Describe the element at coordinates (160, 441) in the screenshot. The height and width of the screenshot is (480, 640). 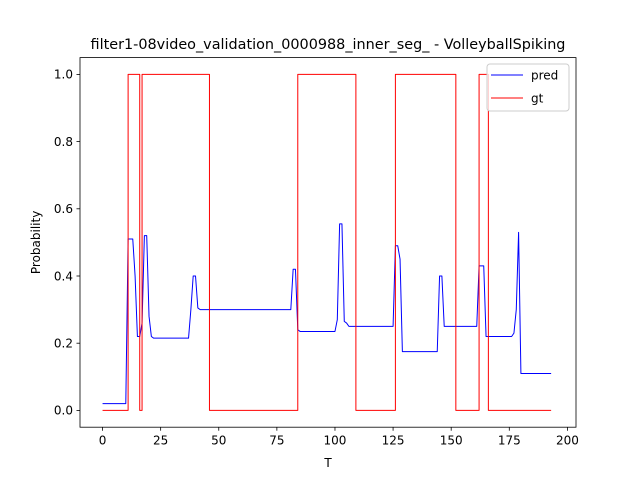
I see `x-tick-label: 25` at that location.